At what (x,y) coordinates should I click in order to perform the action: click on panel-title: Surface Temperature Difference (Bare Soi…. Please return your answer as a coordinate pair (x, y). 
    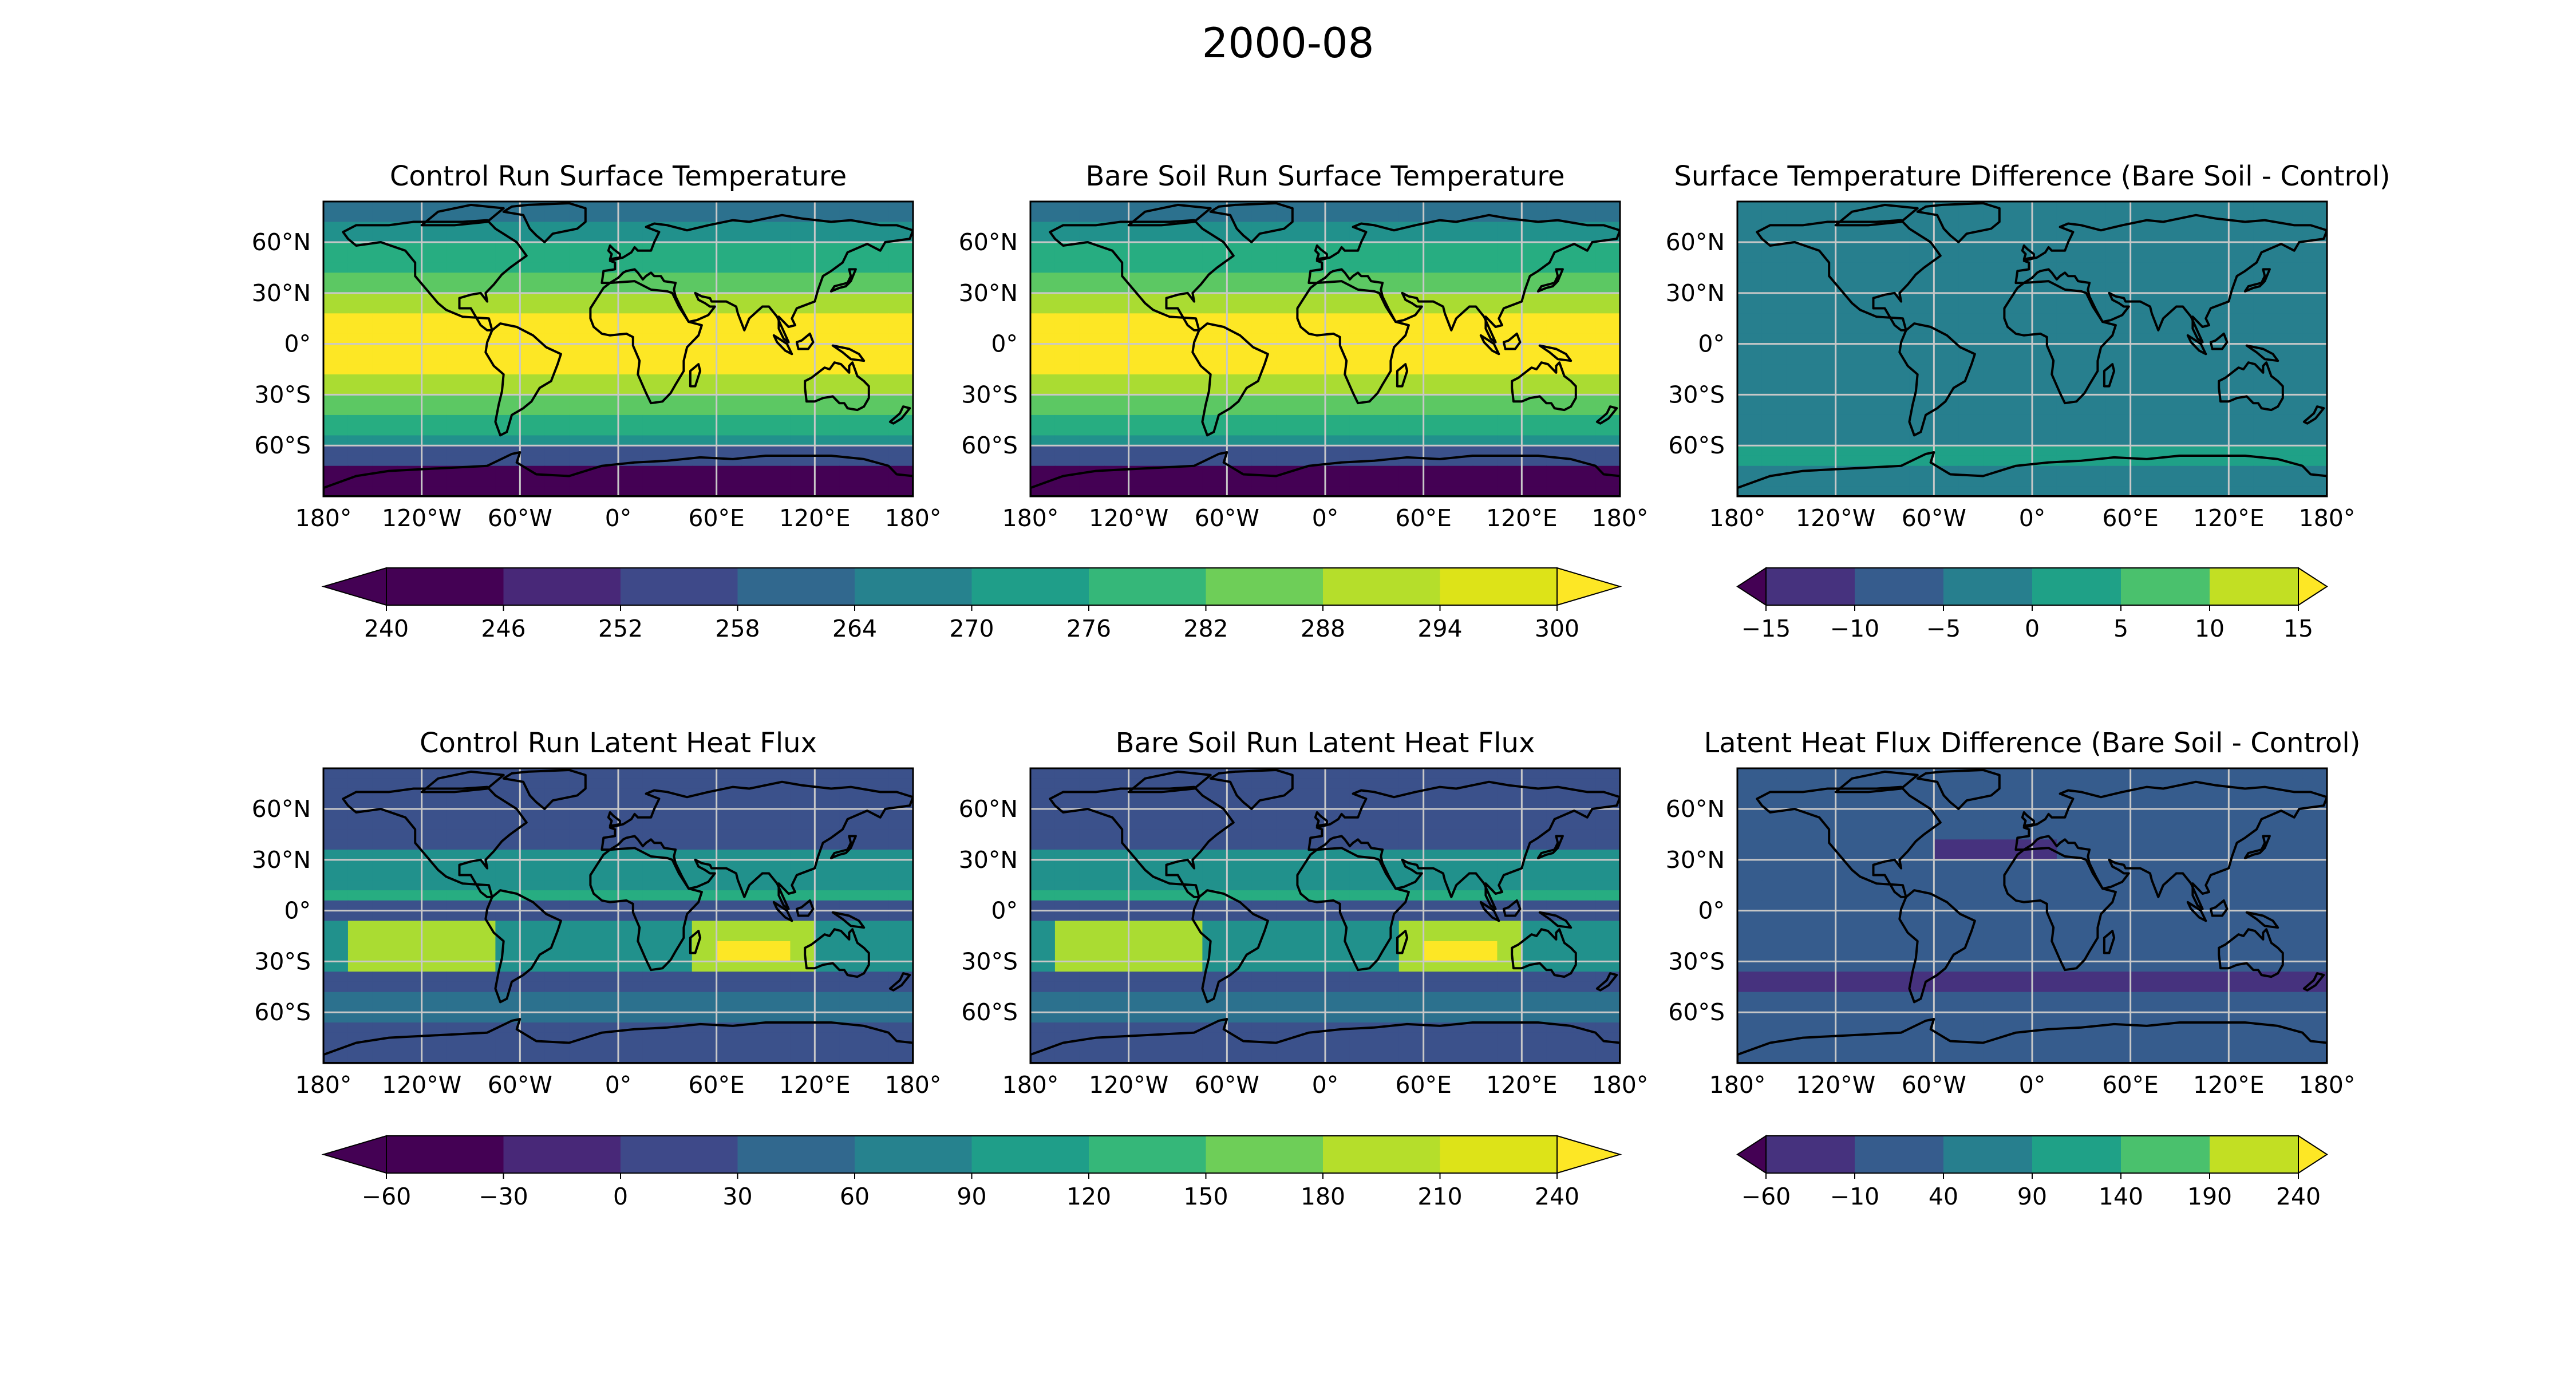
    Looking at the image, I should click on (2032, 176).